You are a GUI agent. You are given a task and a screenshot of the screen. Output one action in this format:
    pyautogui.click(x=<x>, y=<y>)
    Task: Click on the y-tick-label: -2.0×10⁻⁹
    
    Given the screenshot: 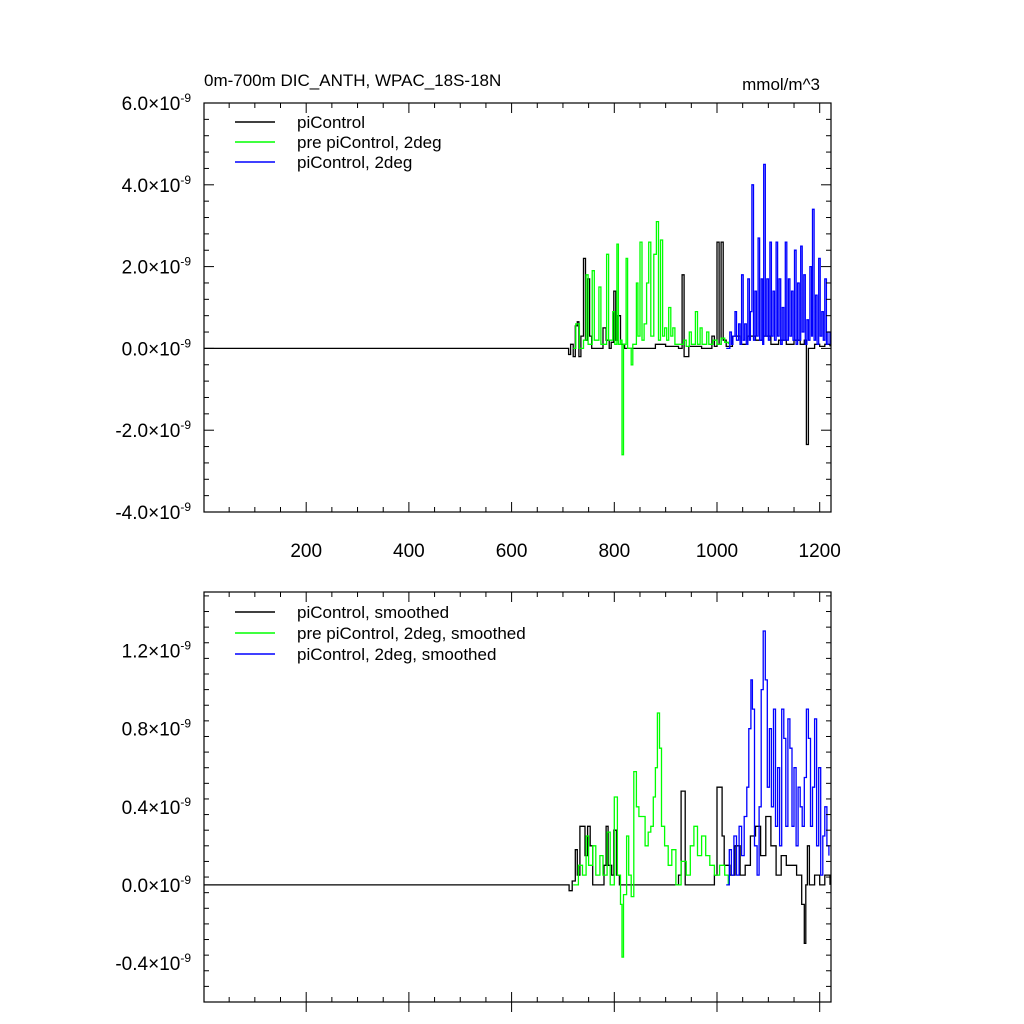 What is the action you would take?
    pyautogui.click(x=153, y=430)
    